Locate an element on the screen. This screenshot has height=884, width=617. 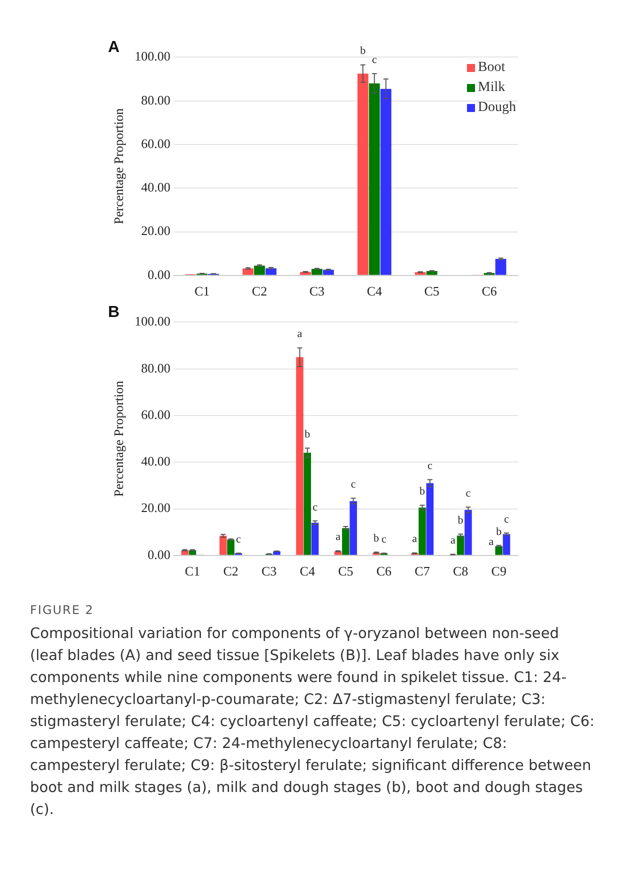
legend-label: Milk is located at coordinates (492, 88).